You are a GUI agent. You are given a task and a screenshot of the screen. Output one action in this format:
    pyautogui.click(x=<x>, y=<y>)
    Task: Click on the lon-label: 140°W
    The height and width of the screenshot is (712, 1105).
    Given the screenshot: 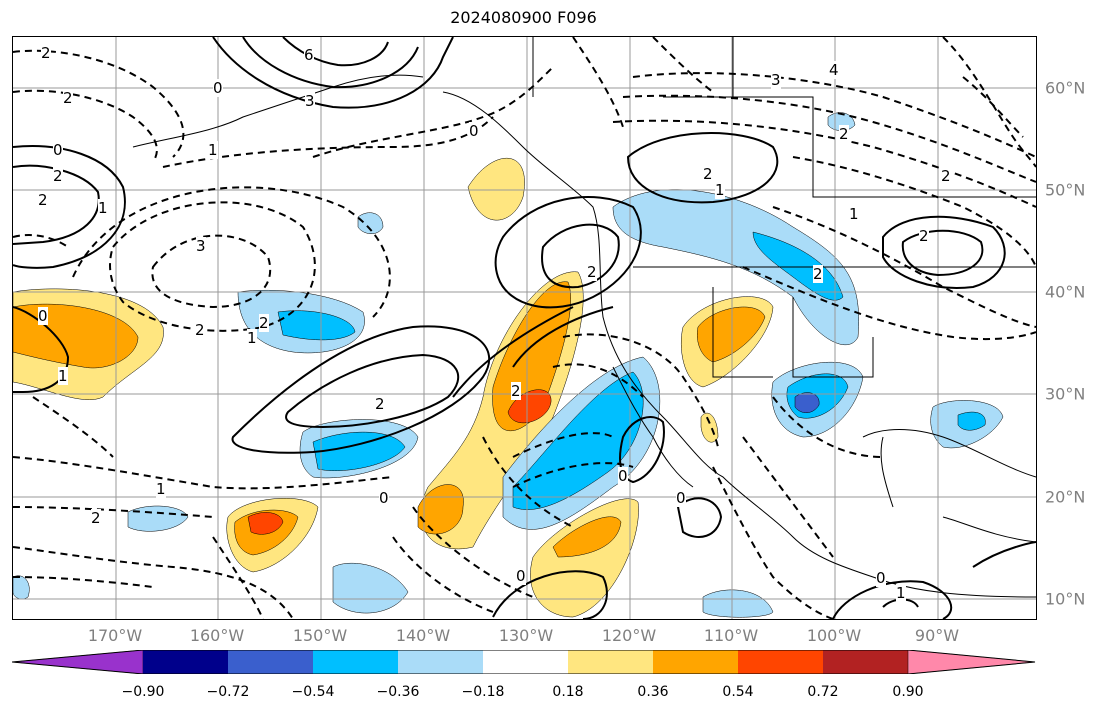 What is the action you would take?
    pyautogui.click(x=423, y=635)
    